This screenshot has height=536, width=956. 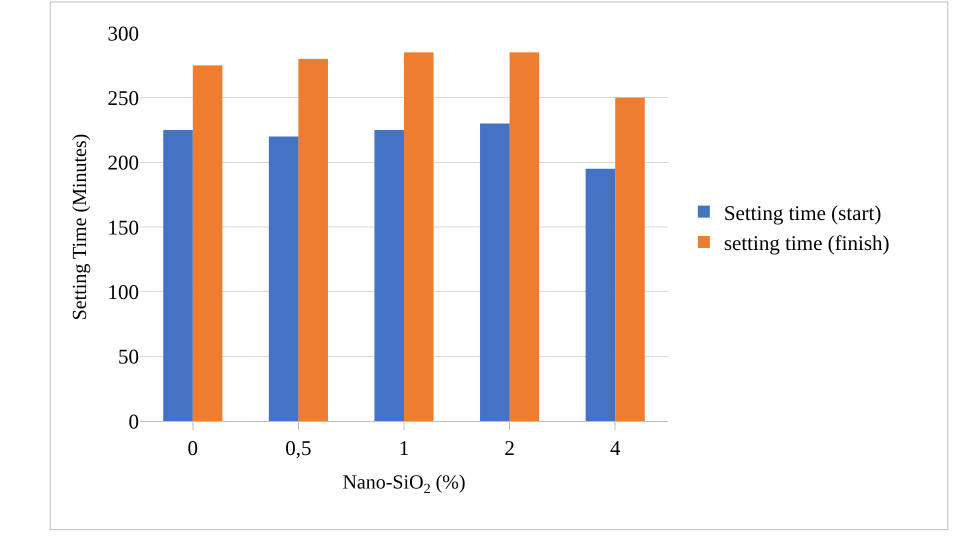 What do you see at coordinates (509, 448) in the screenshot?
I see `x-tick-label: 2` at bounding box center [509, 448].